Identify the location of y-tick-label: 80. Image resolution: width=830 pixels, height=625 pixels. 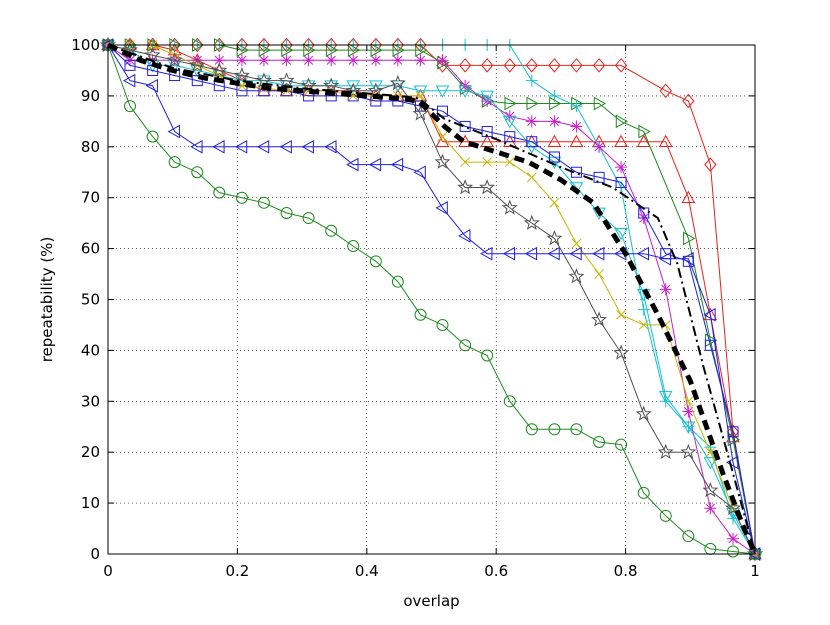
(90, 147).